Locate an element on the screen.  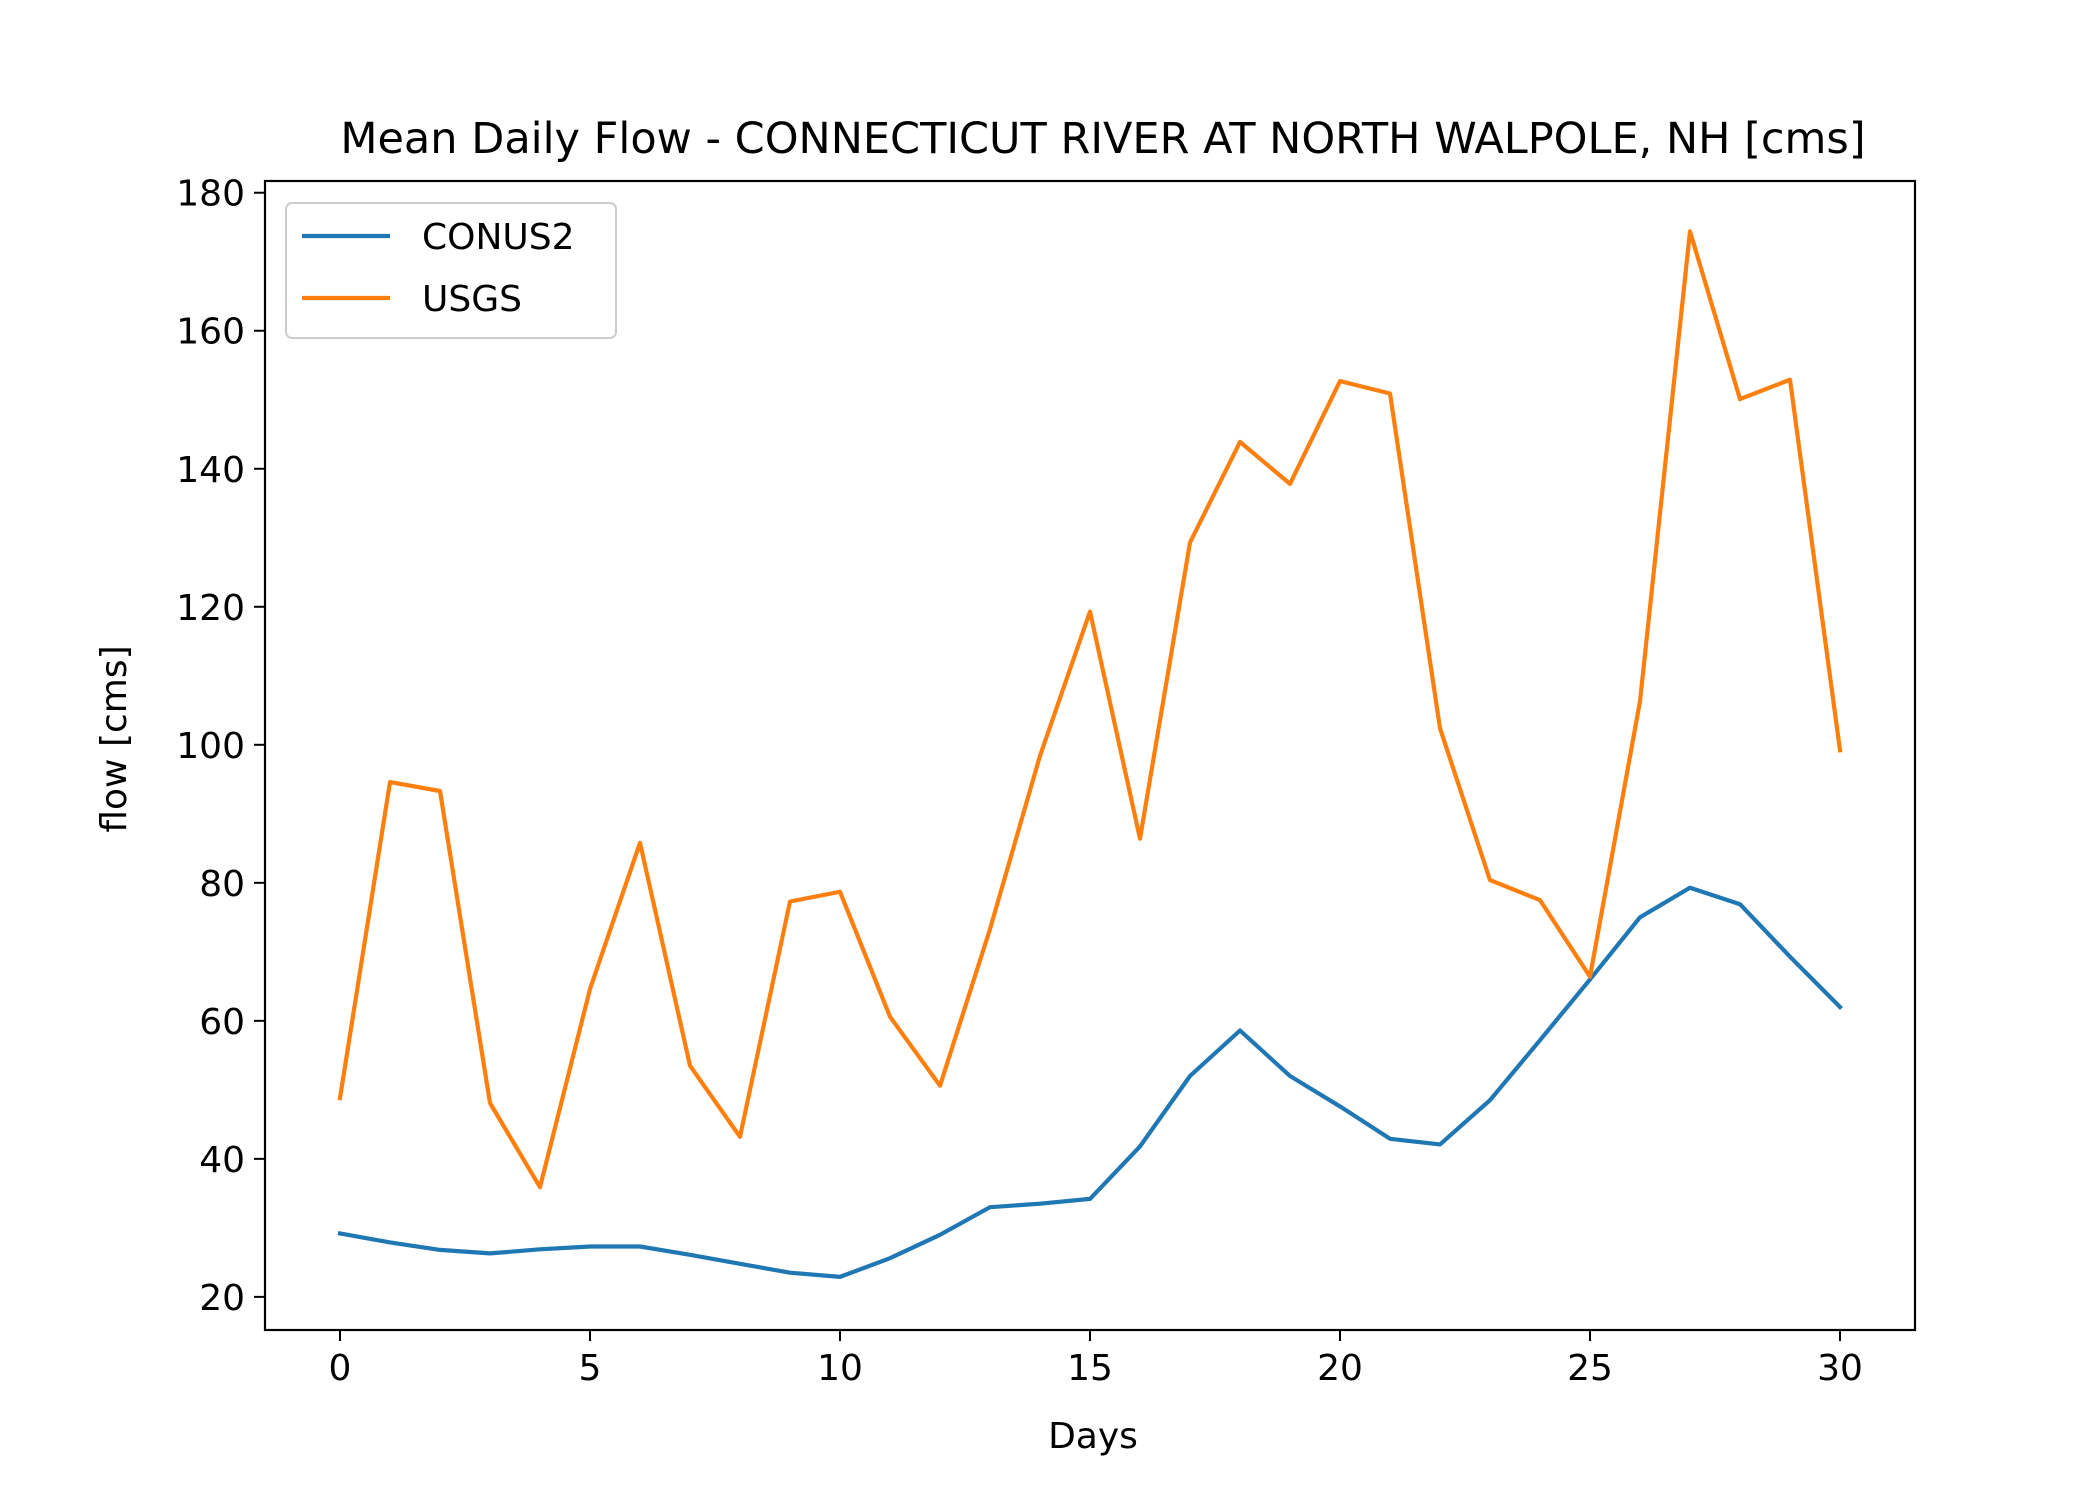
y-tick-label: 80 is located at coordinates (222, 884).